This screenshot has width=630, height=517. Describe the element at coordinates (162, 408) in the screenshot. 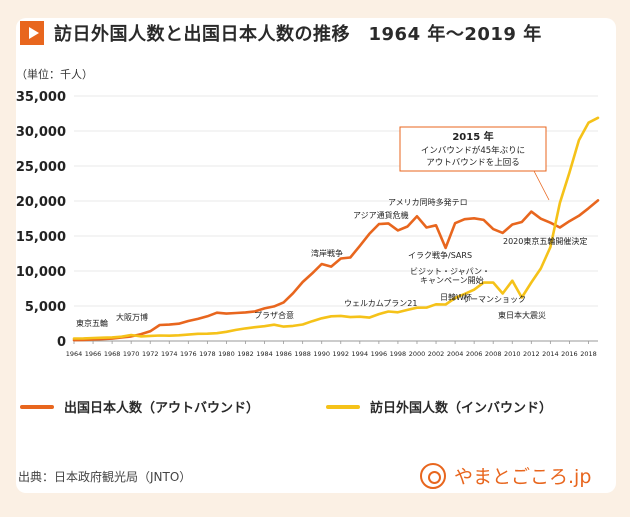

I see `legend-outbound-label: 出国日本人数（アウトバウンド）` at that location.